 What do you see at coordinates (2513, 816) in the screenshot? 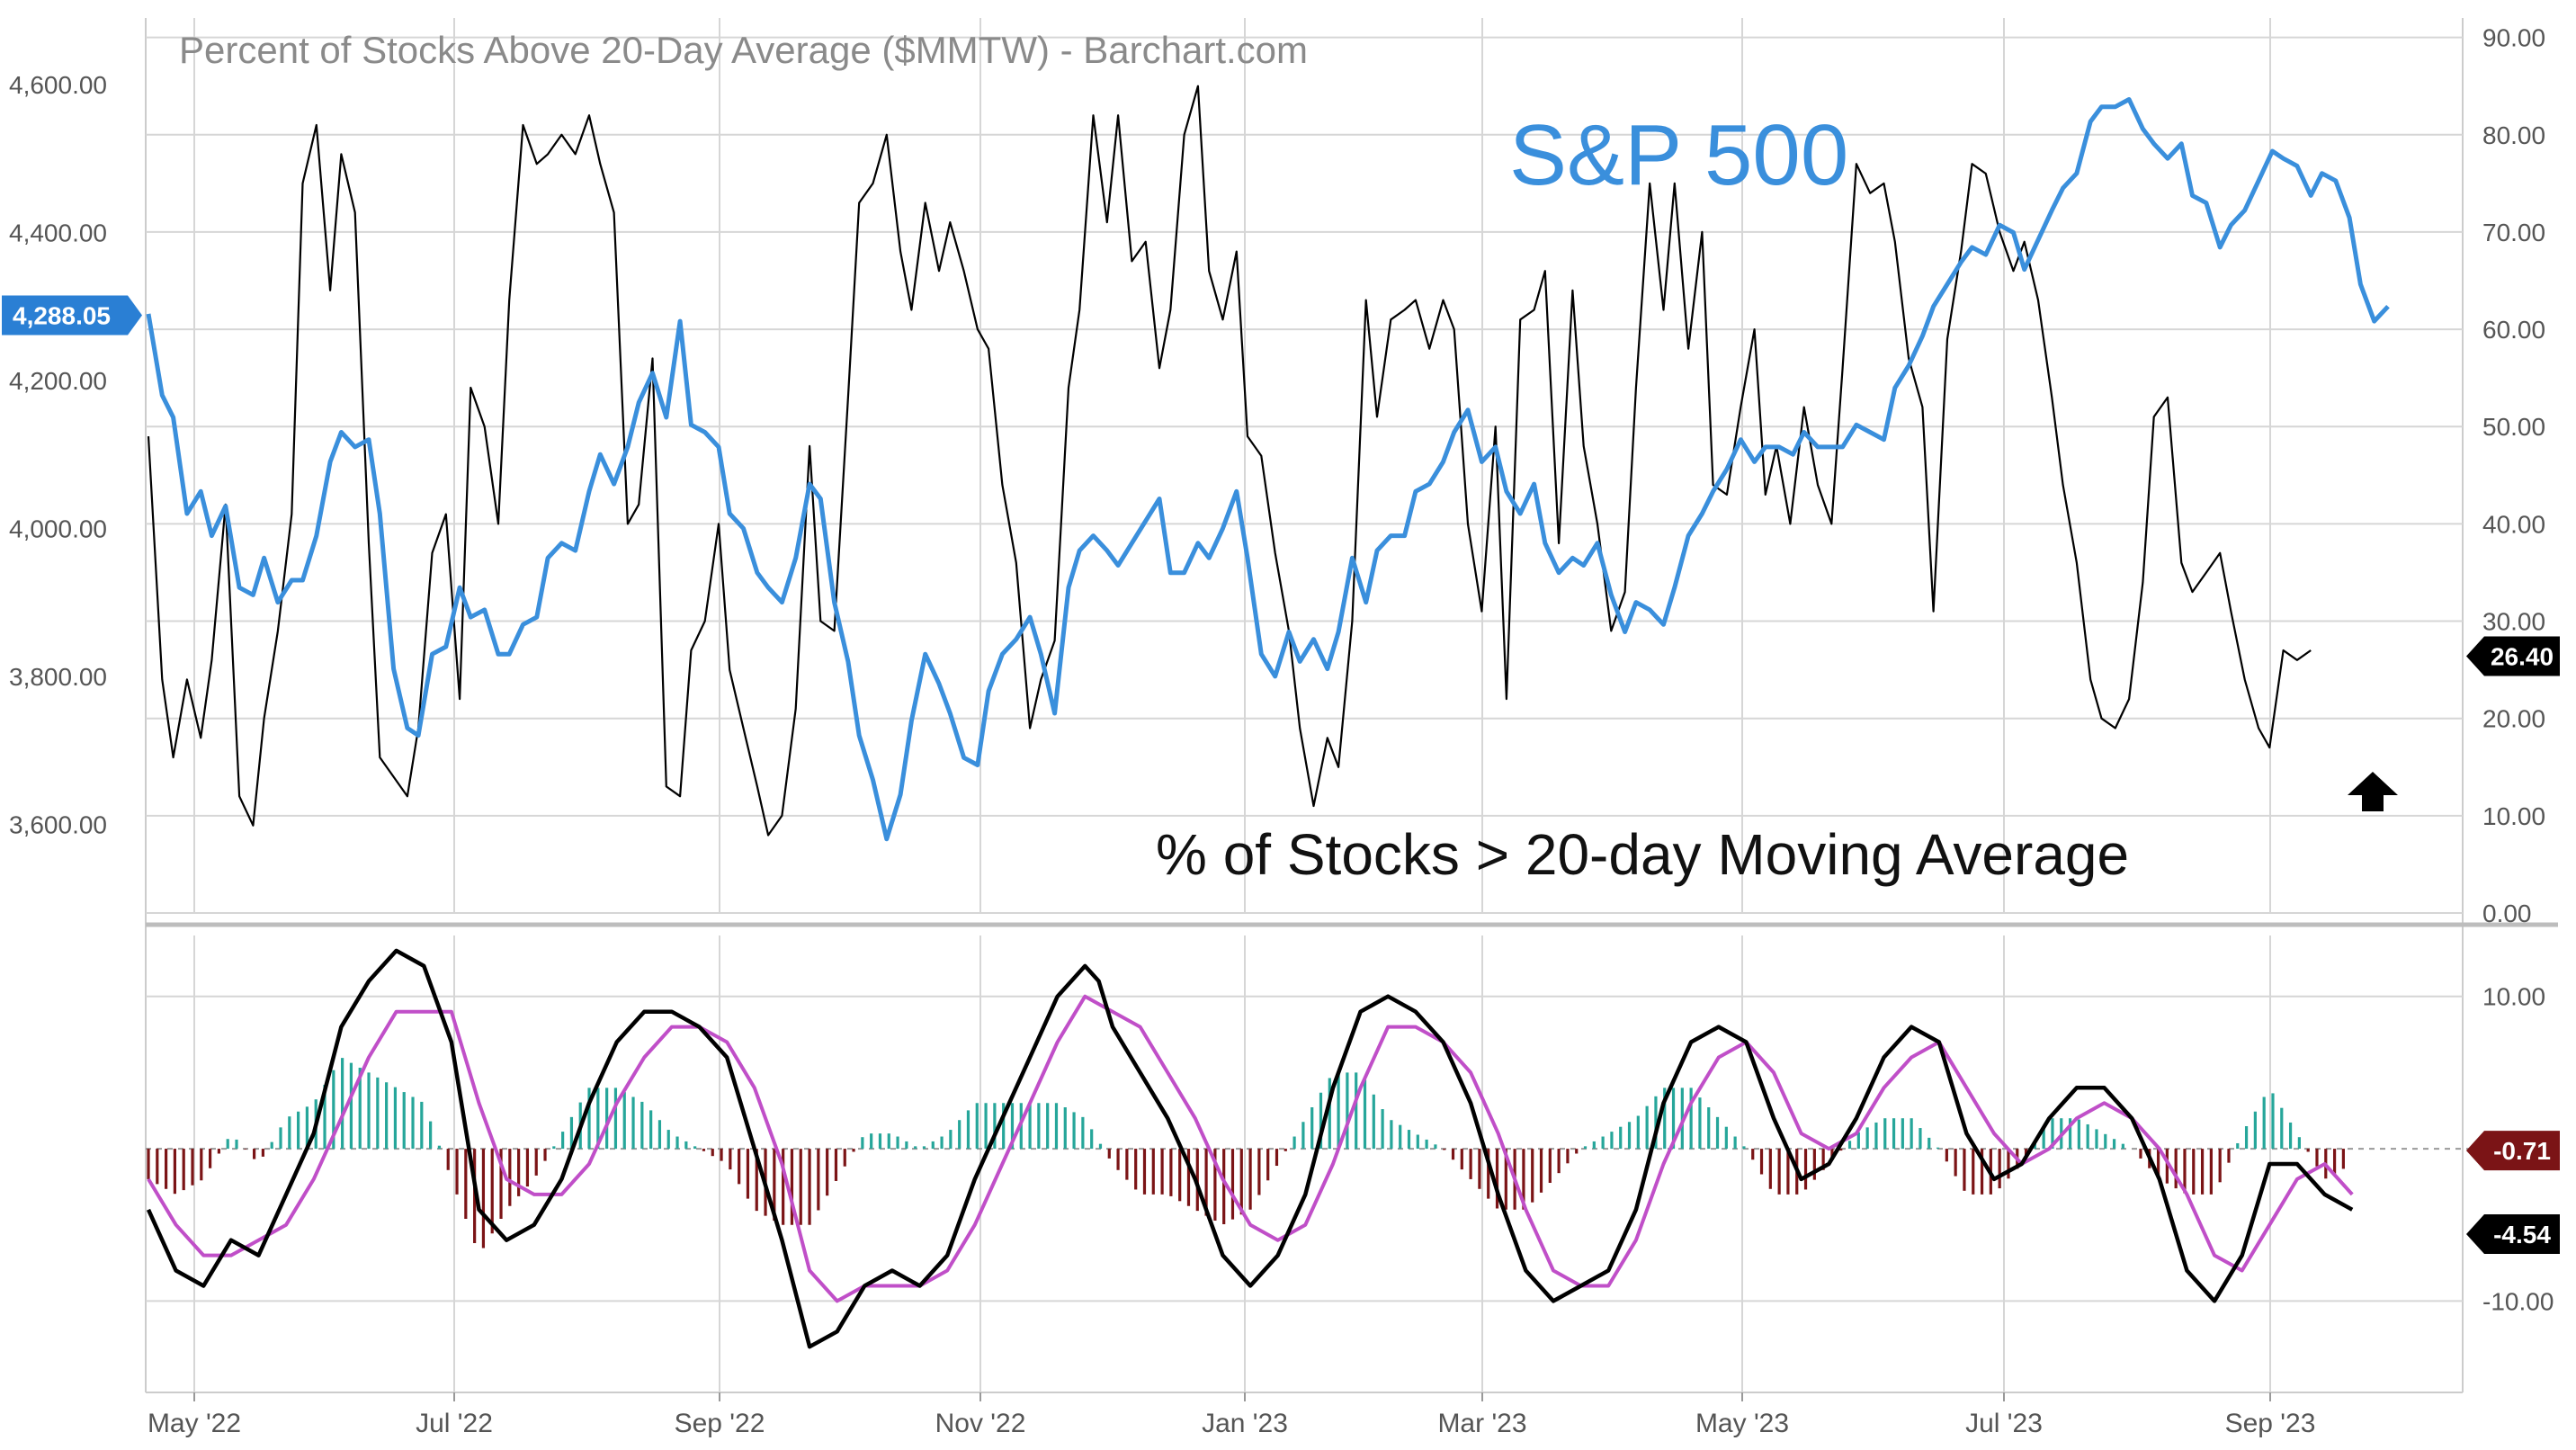
I see `y-right-tick-label: 10.00` at bounding box center [2513, 816].